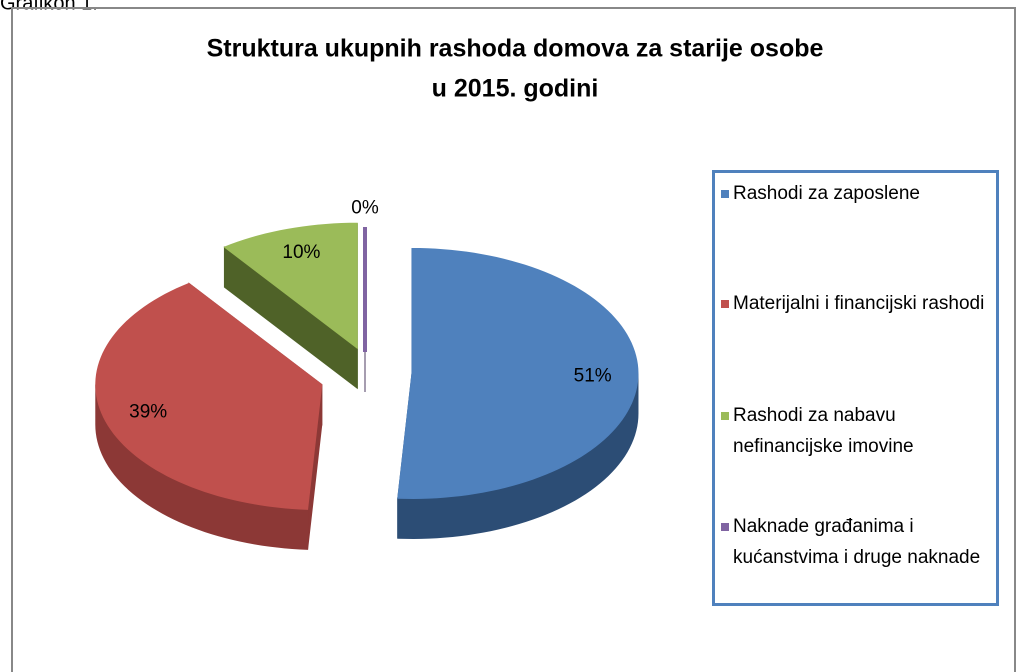  I want to click on data-label: 51%, so click(593, 376).